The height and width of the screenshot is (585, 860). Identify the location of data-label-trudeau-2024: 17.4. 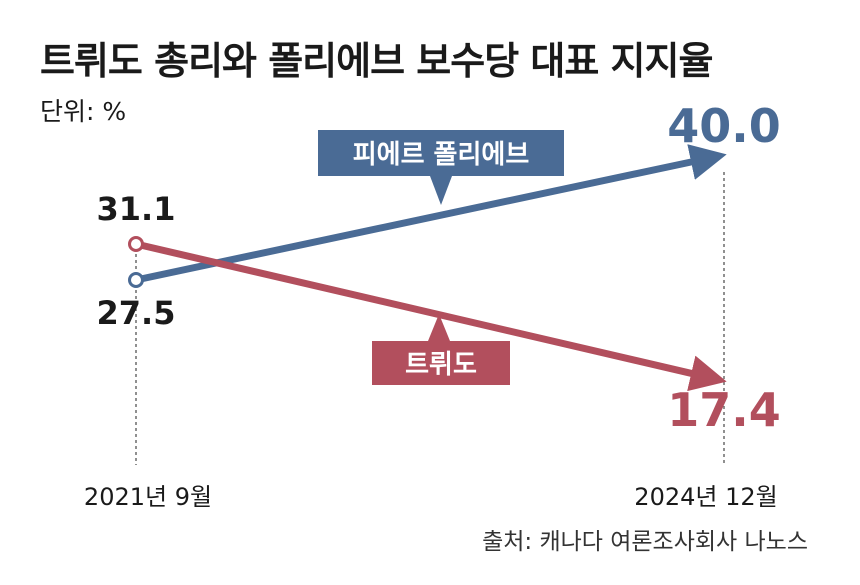
(724, 410).